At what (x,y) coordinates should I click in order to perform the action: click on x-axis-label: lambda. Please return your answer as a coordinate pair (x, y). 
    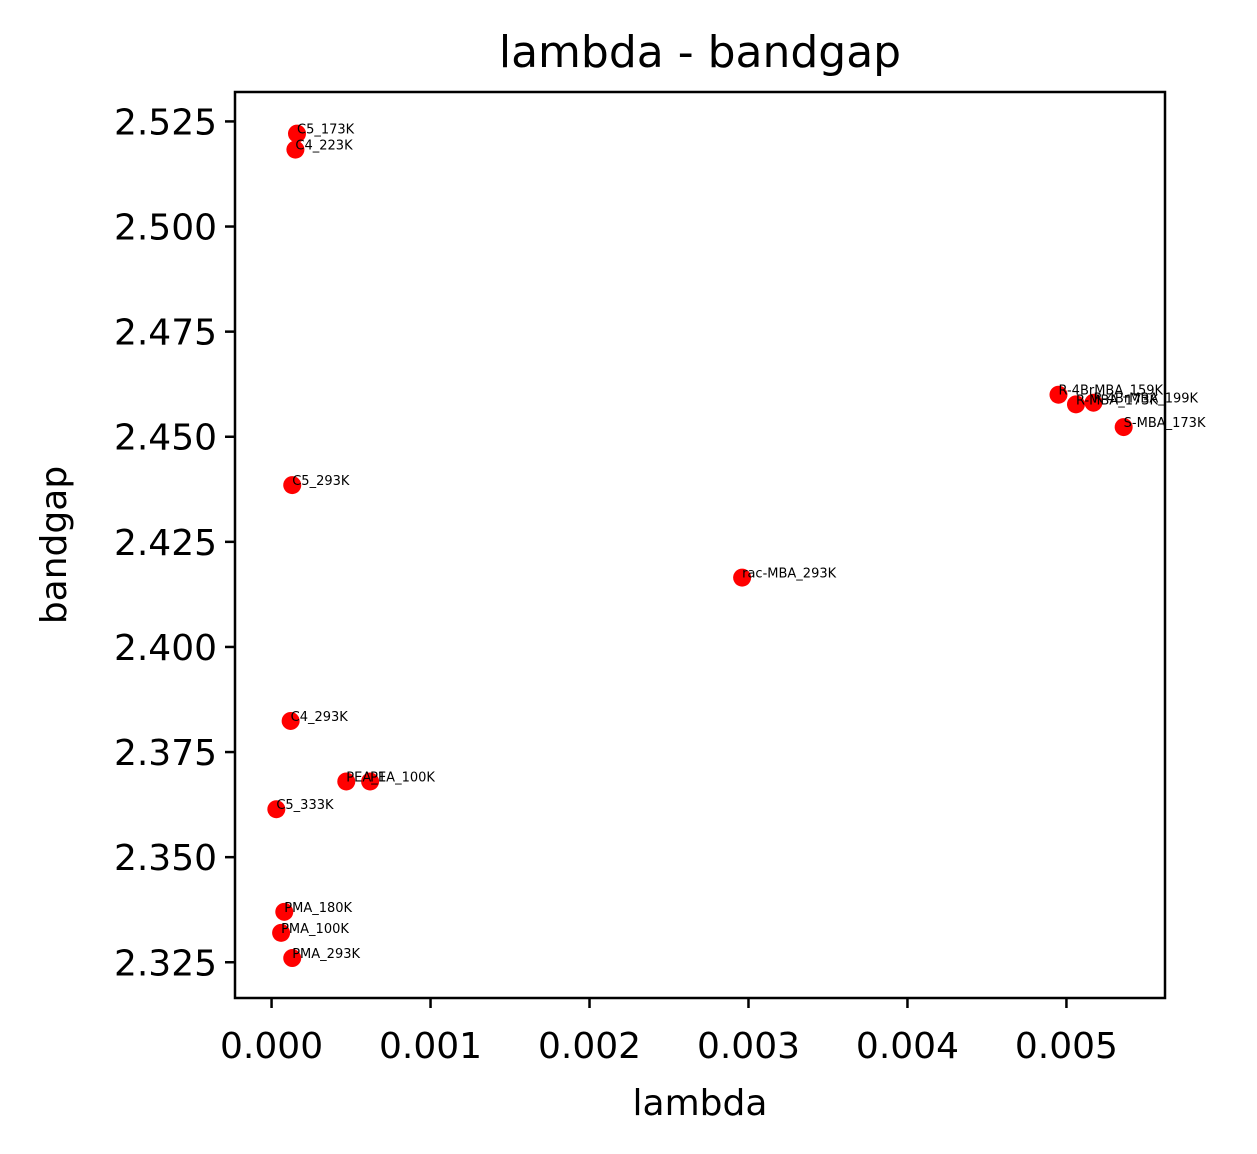
    Looking at the image, I should click on (700, 1103).